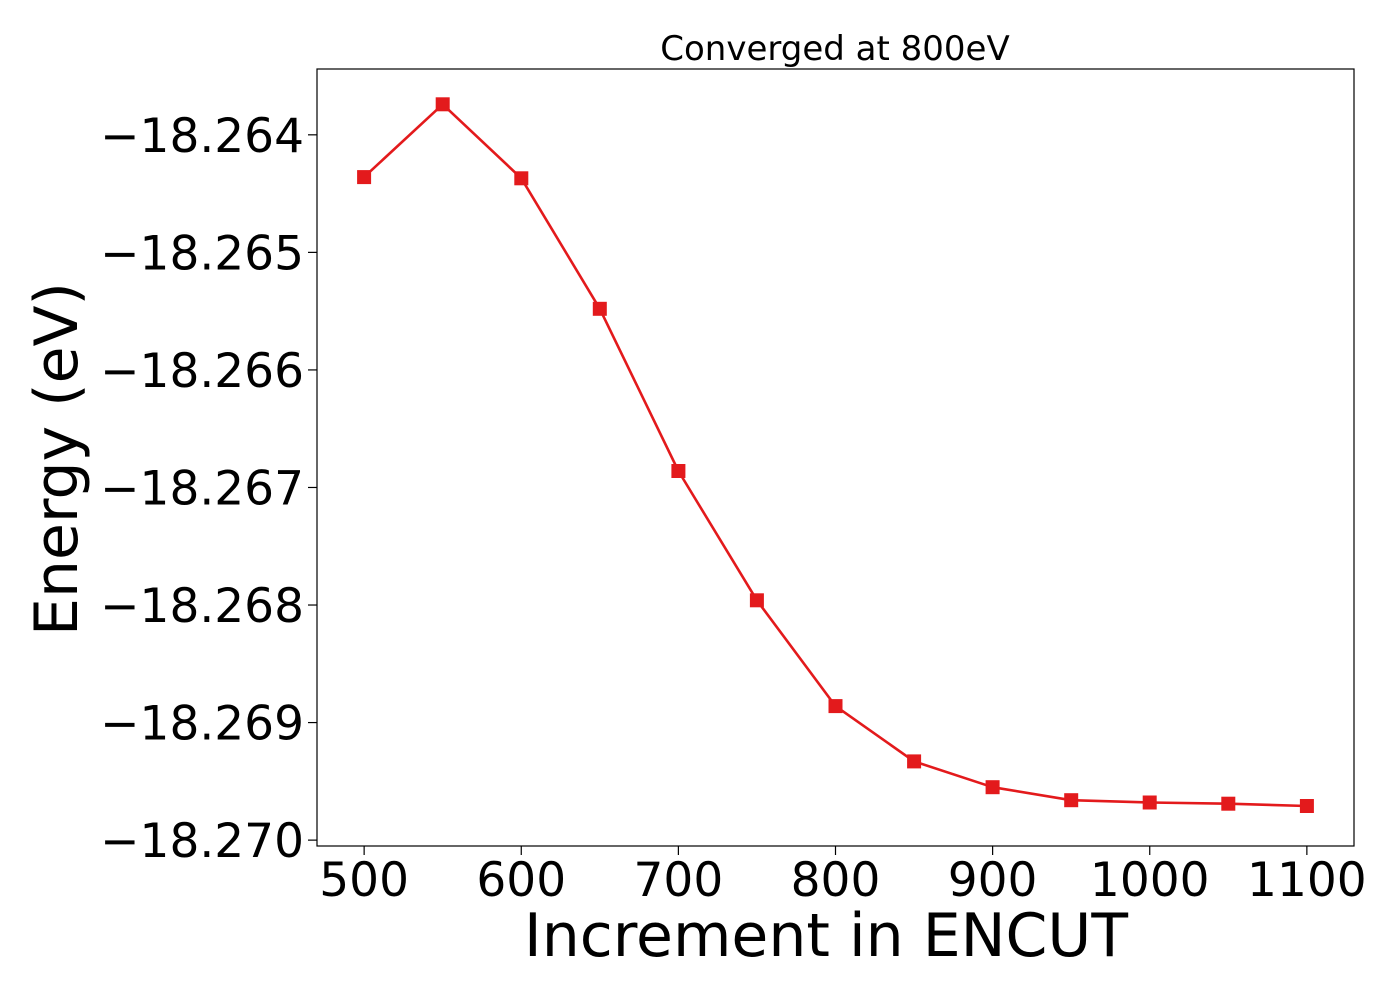 This screenshot has height=1000, width=1400. I want to click on x-tick-label: 1000, so click(1150, 880).